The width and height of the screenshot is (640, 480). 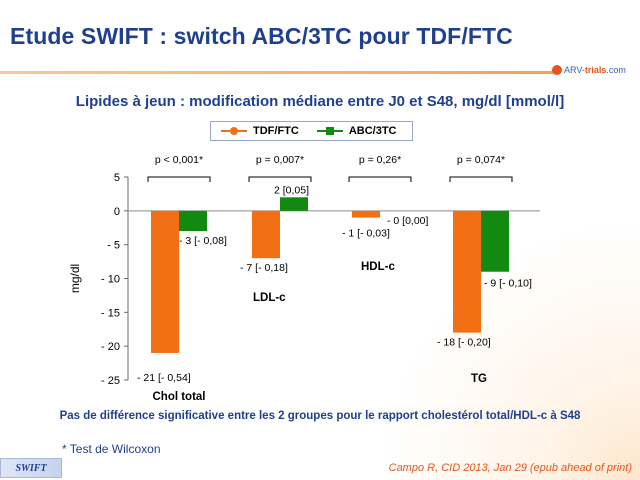 I want to click on p-value-label: p = 0,074*, so click(x=481, y=160).